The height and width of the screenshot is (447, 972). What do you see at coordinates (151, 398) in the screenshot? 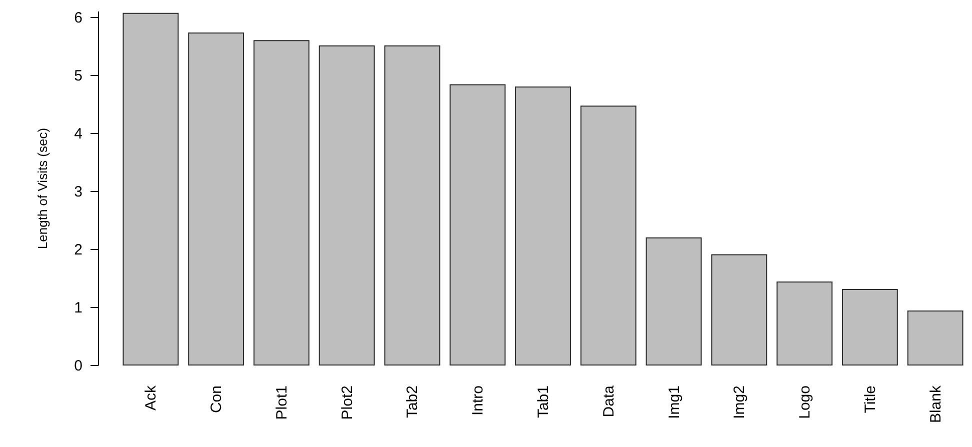
I see `x-tick-label: Ack` at bounding box center [151, 398].